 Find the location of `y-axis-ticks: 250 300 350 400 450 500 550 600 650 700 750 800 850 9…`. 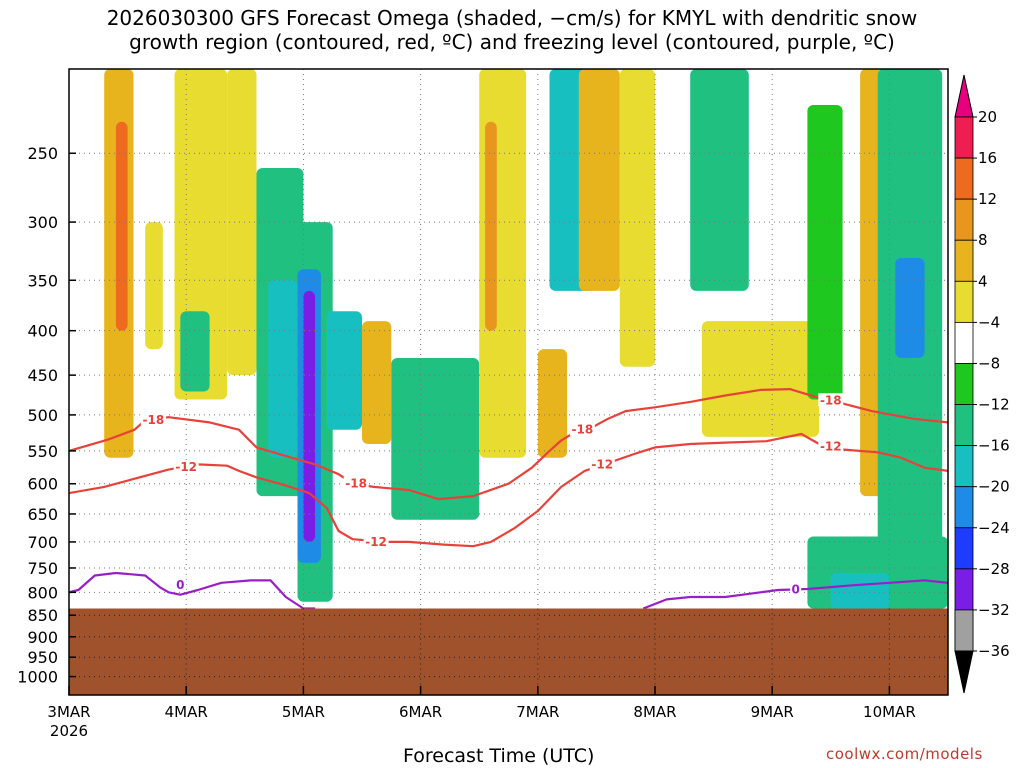

y-axis-ticks: 250 300 350 400 450 500 550 600 650 700 750 800 850 9… is located at coordinates (46, 415).